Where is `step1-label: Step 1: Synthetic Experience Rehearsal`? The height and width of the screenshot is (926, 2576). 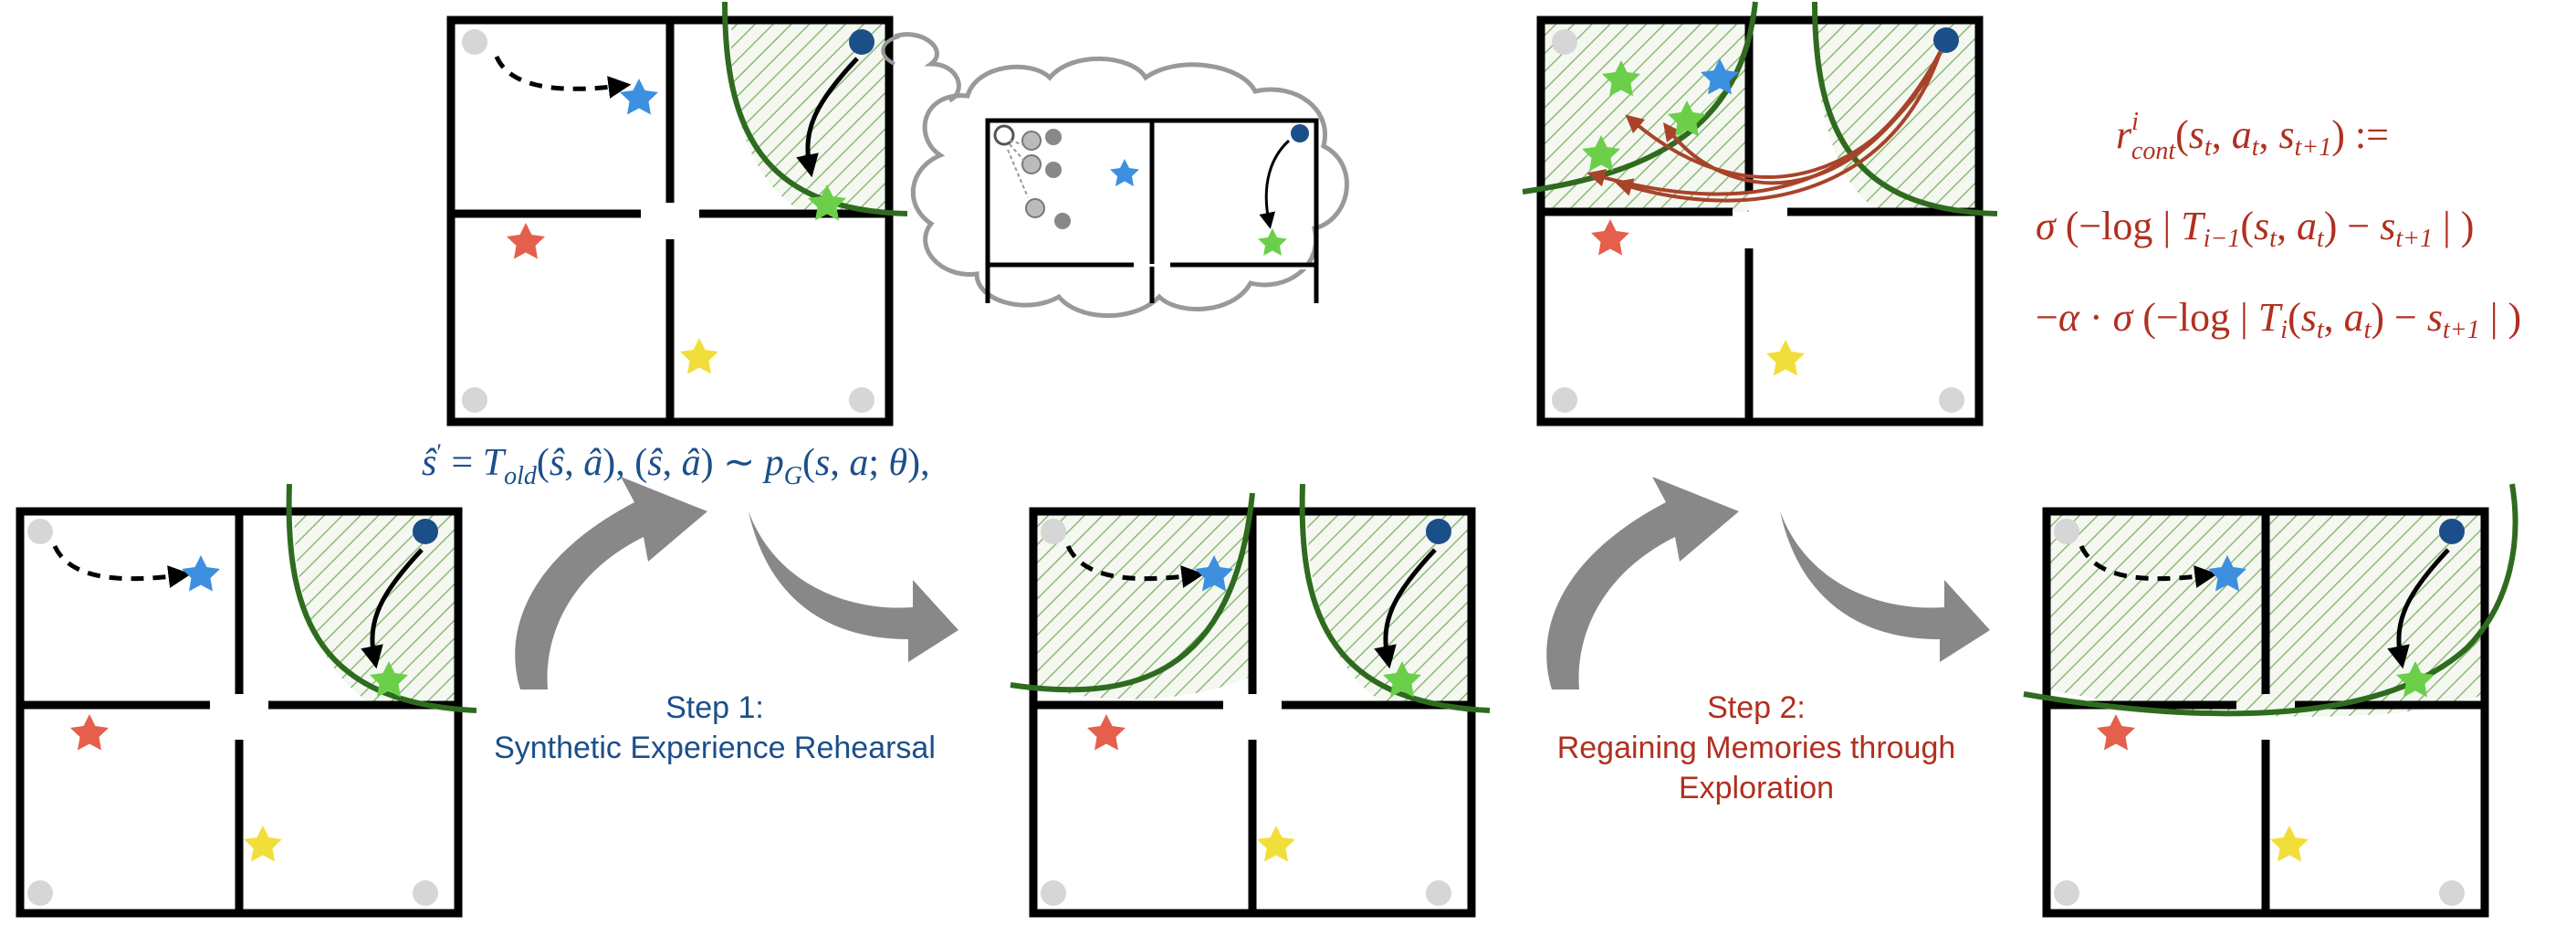
step1-label: Step 1: Synthetic Experience Rehearsal is located at coordinates (715, 727).